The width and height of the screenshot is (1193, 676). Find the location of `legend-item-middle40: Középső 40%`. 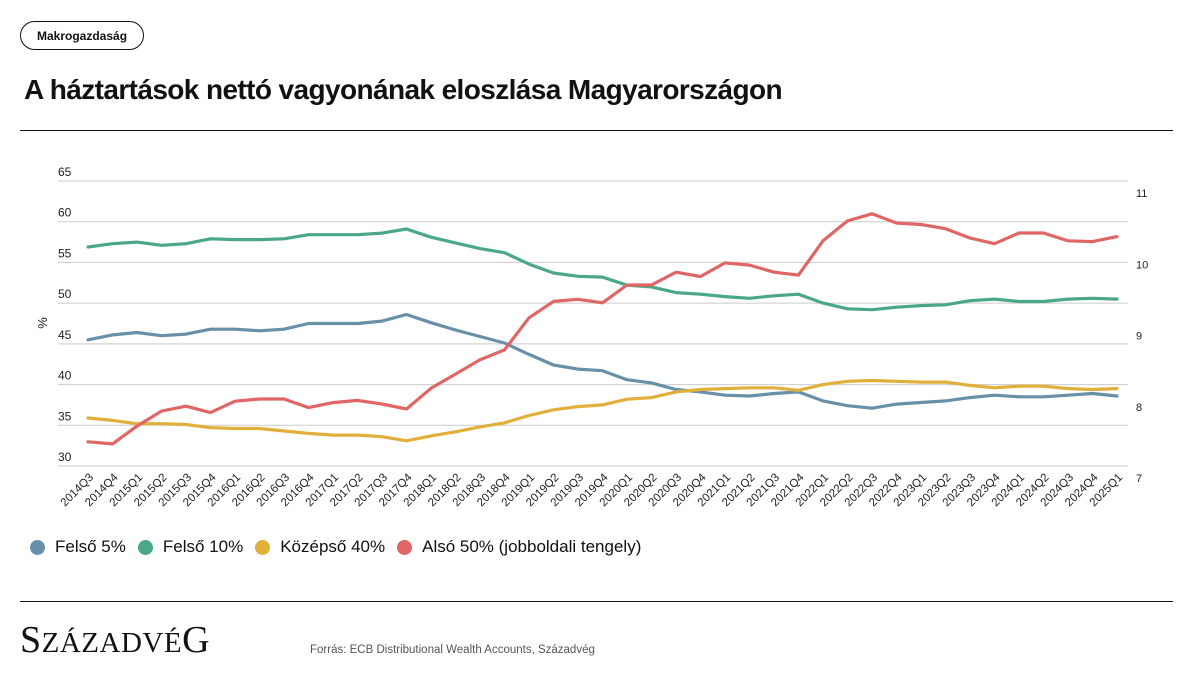

legend-item-middle40: Középső 40% is located at coordinates (320, 547).